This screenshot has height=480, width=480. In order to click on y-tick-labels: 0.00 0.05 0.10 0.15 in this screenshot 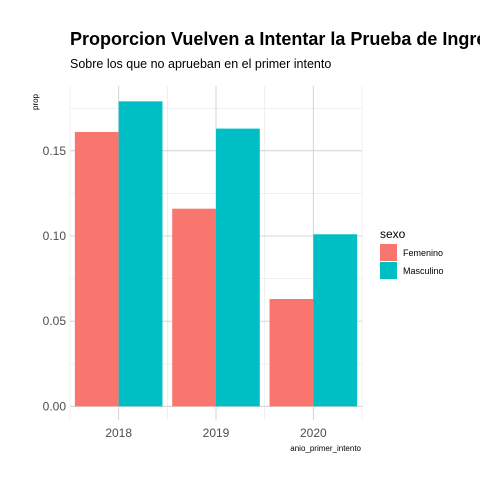, I will do `click(55, 279)`.